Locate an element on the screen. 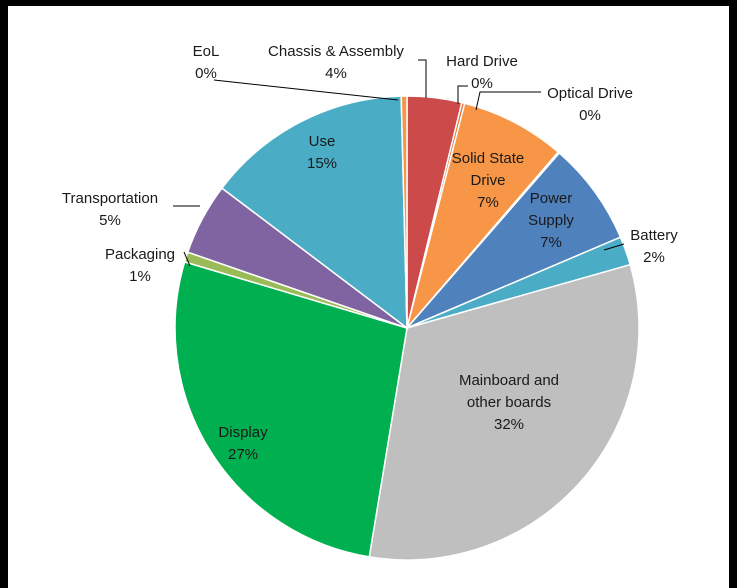  leader-line-battery is located at coordinates (614, 247).